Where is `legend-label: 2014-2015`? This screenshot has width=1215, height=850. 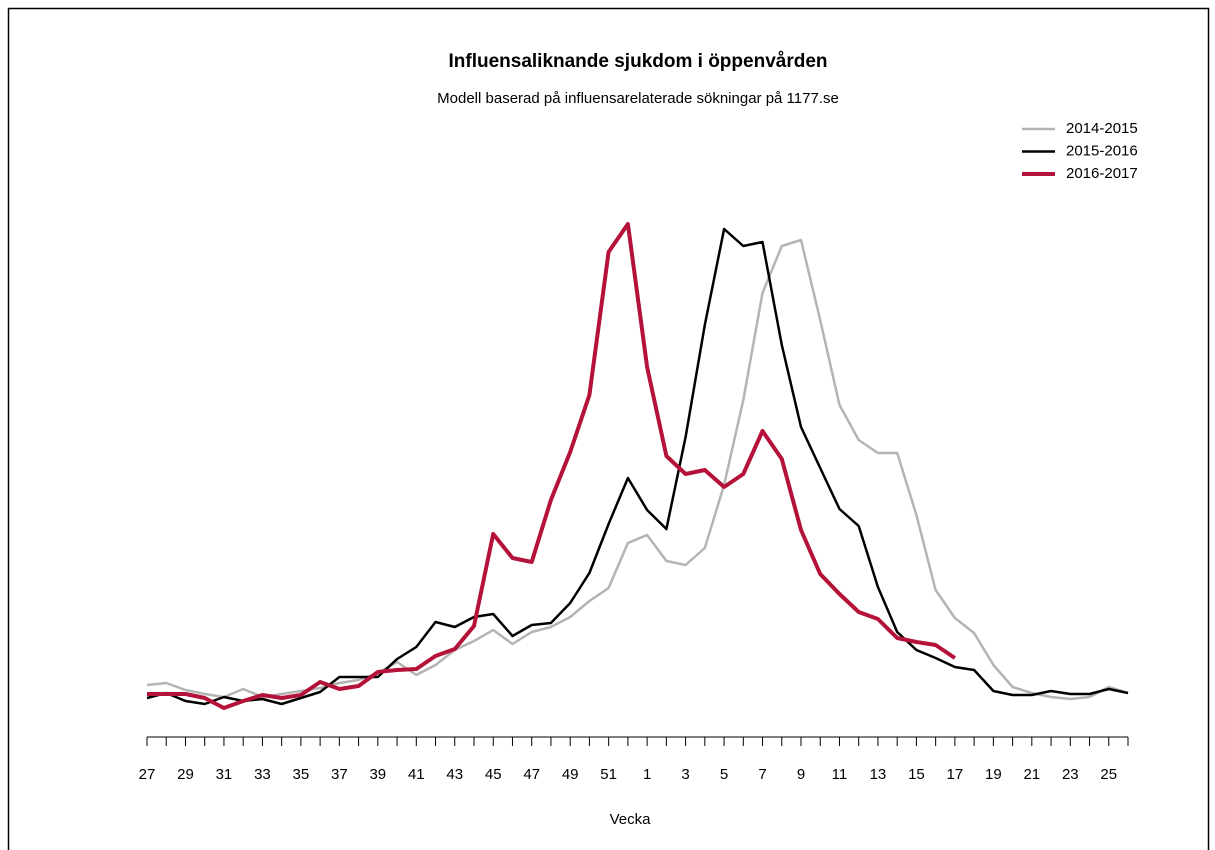
legend-label: 2014-2015 is located at coordinates (1102, 128).